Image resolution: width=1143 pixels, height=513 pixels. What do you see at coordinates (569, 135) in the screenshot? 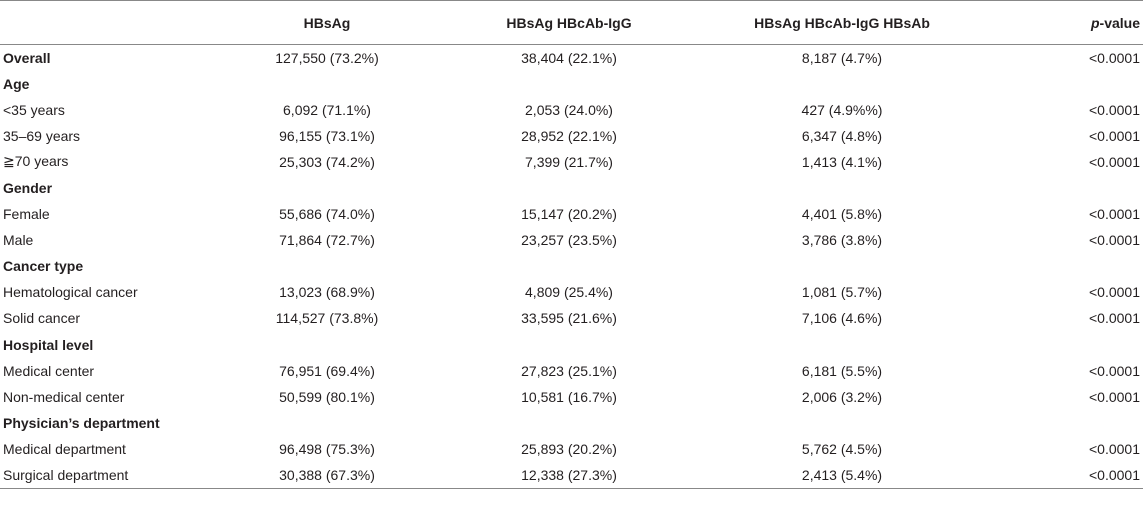
I see `cell-hbsag-hbcab: 28,952 (22.1%)` at bounding box center [569, 135].